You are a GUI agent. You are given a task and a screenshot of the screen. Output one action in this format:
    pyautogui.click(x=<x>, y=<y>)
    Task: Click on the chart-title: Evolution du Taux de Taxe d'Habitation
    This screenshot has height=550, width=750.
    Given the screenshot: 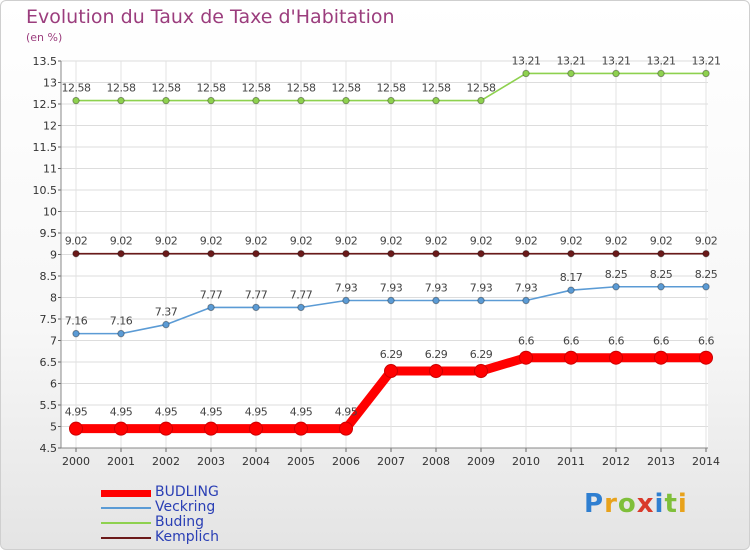 What is the action you would take?
    pyautogui.click(x=210, y=17)
    